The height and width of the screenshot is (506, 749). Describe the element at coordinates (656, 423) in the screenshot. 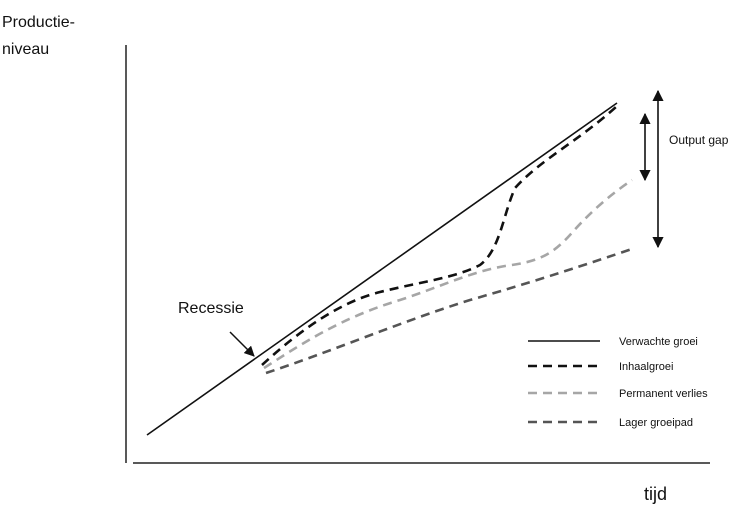

I see `legend-label-lower-growth-path: Lager groeipad` at that location.